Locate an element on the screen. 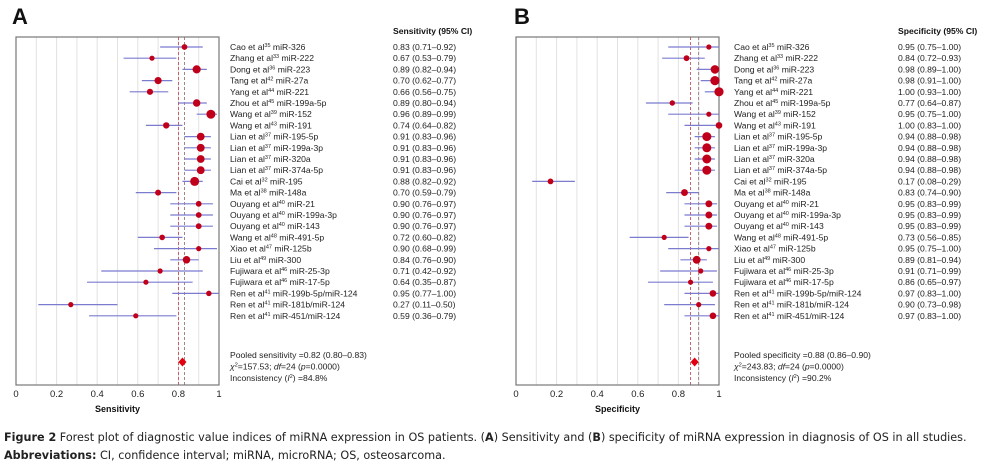  study-label: Liu et al49 miR-300 is located at coordinates (265, 260).